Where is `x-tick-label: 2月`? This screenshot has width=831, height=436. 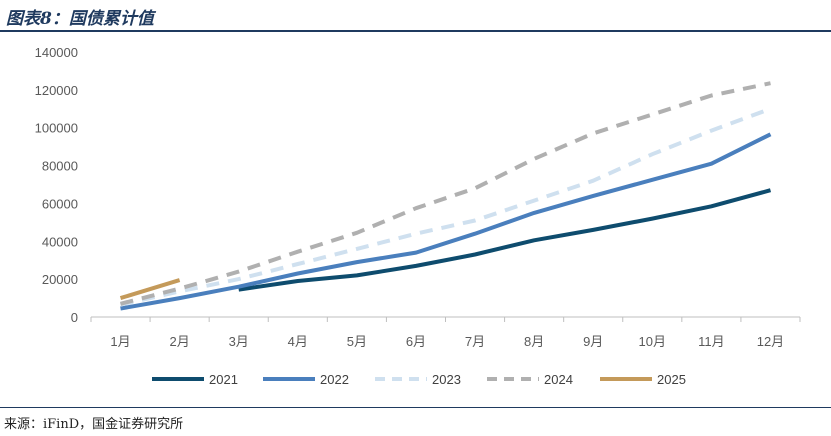
x-tick-label: 2月 is located at coordinates (180, 341).